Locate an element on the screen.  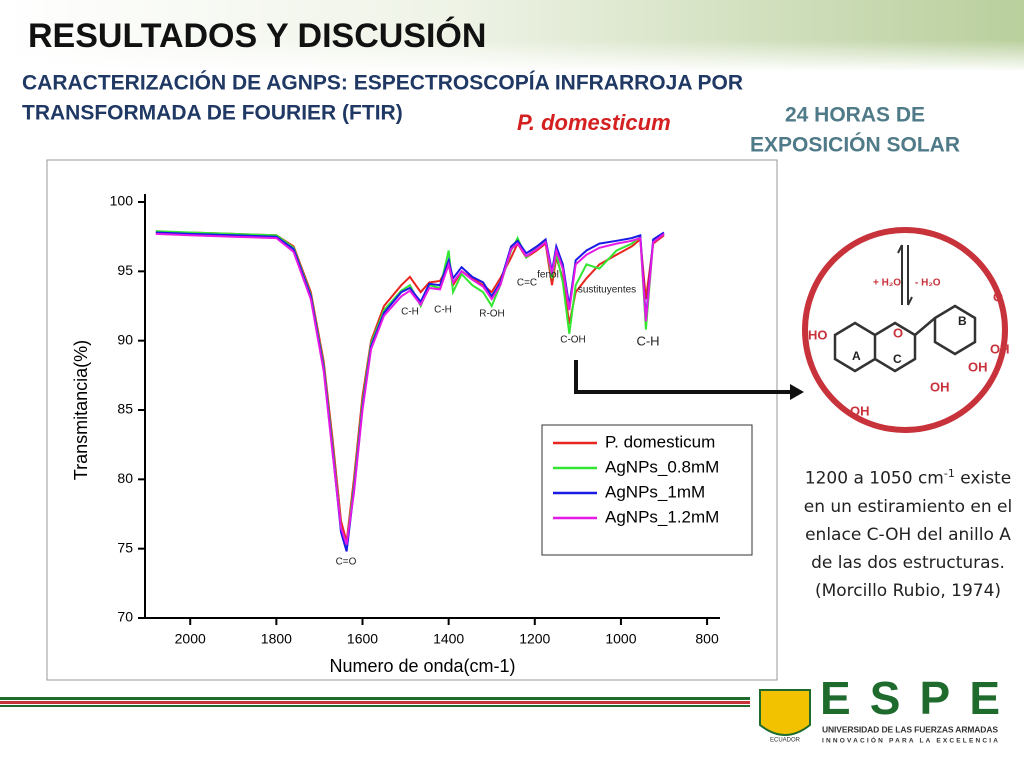
legend-label: P. domesticum is located at coordinates (660, 441).